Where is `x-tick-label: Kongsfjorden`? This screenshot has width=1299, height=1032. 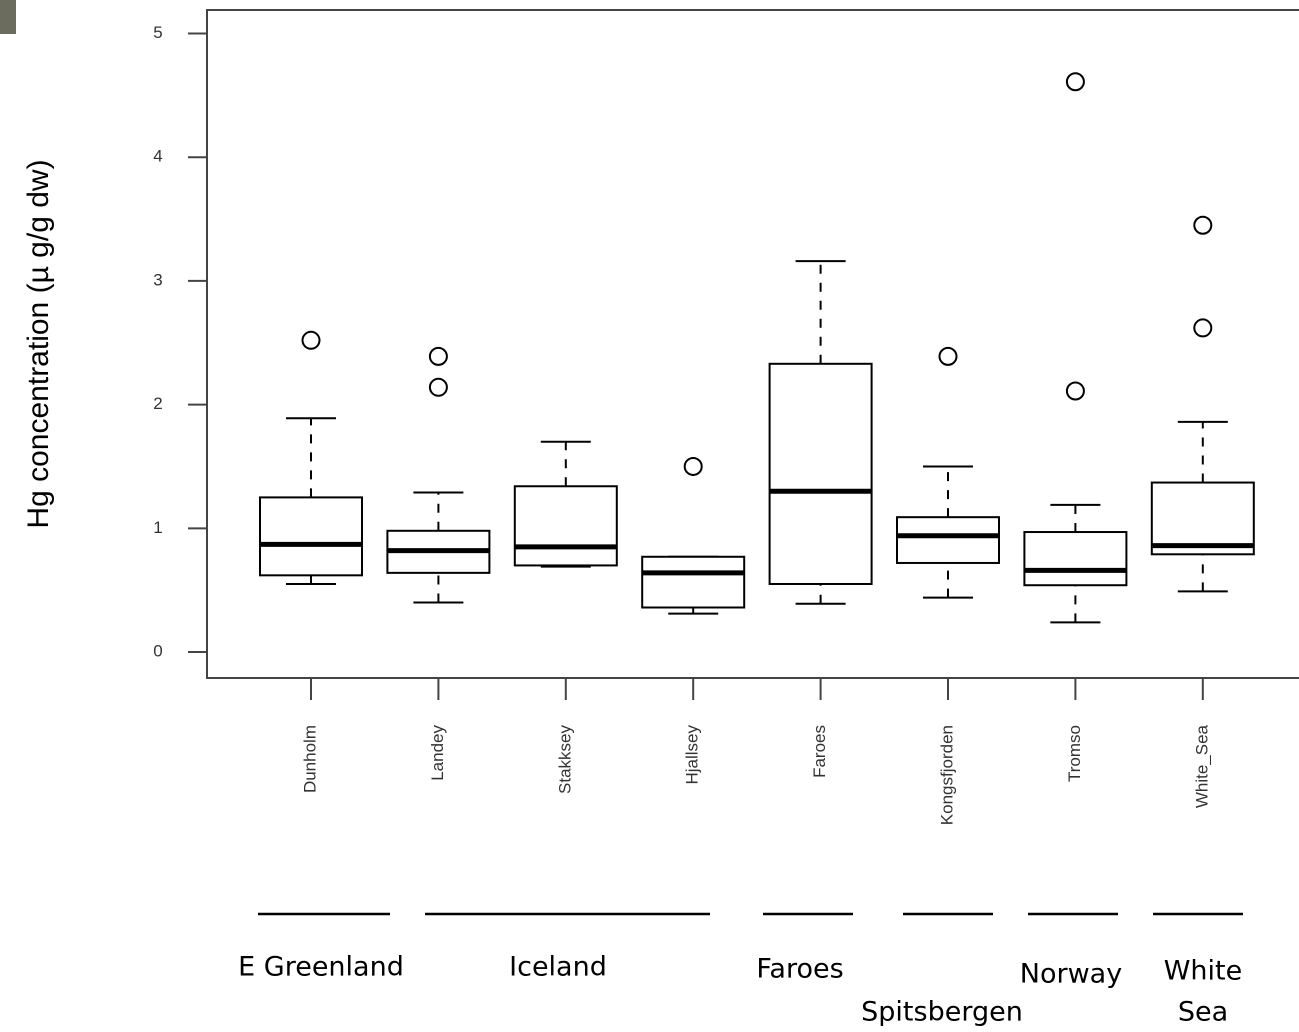
x-tick-label: Kongsfjorden is located at coordinates (946, 775).